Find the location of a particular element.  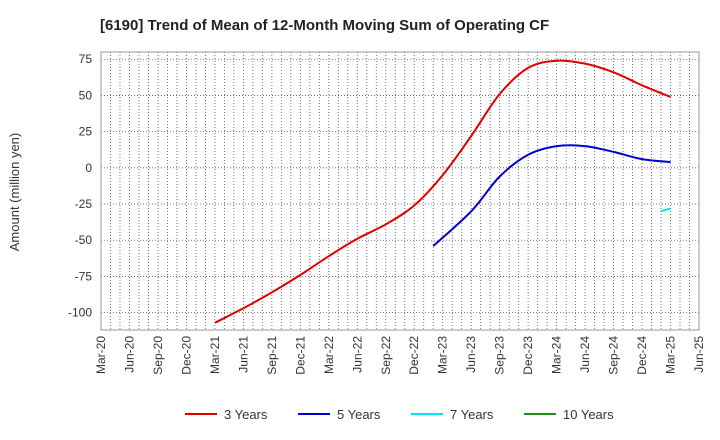

x-tick-label: Mar-22 is located at coordinates (329, 355).